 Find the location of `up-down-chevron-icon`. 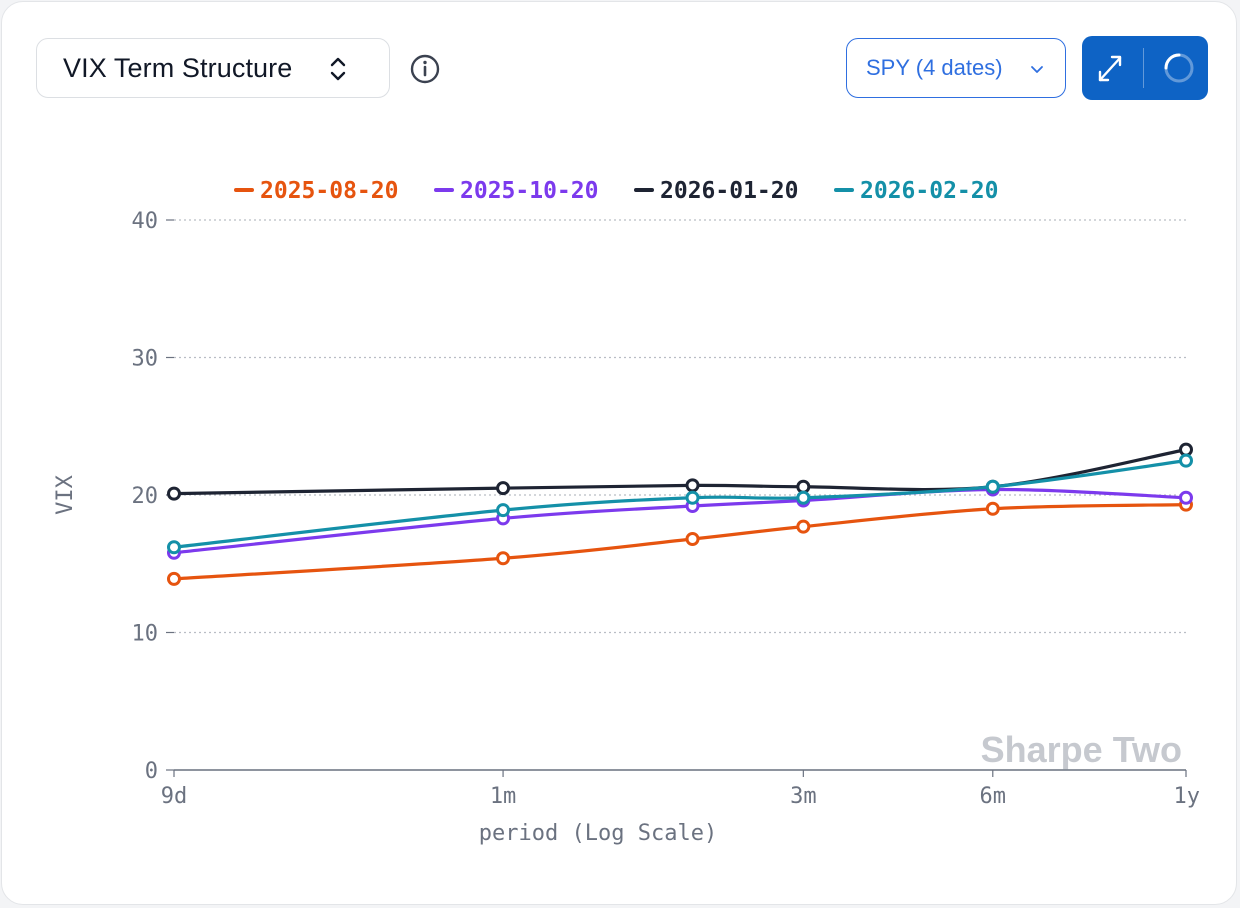

up-down-chevron-icon is located at coordinates (338, 69).